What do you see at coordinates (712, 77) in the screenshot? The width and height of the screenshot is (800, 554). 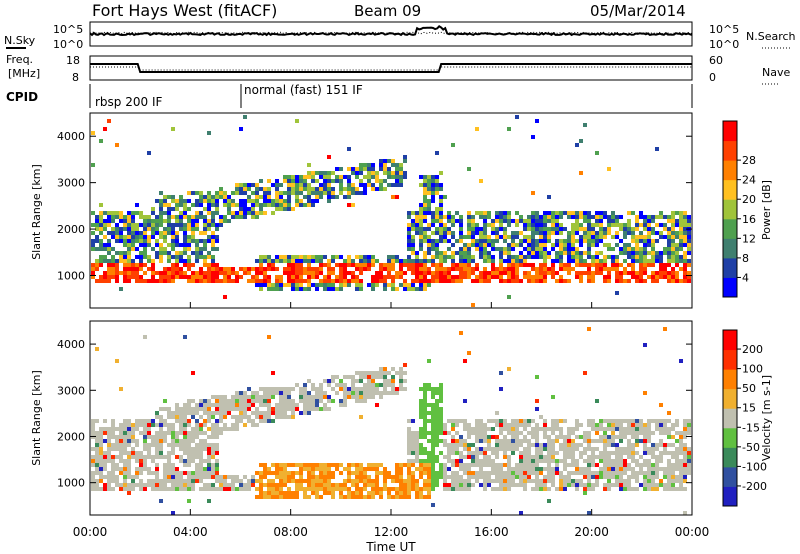 I see `freq-right-tick-bottom: 0` at bounding box center [712, 77].